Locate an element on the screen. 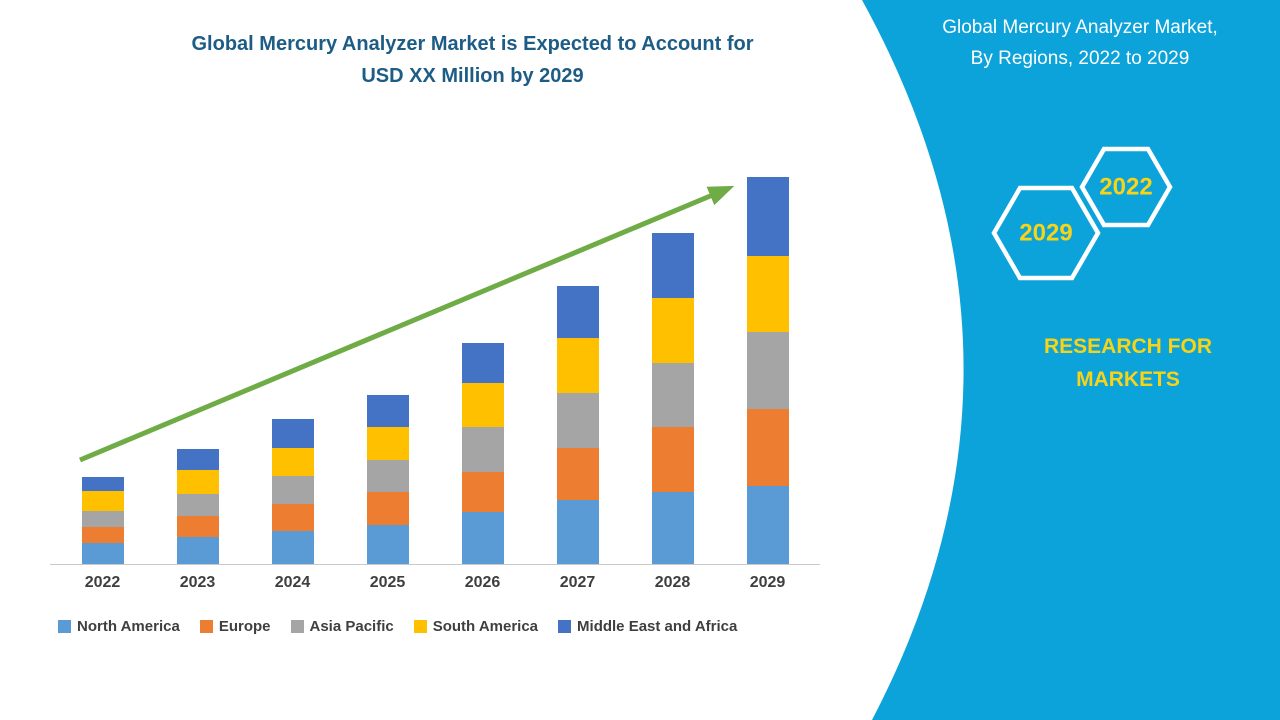 This screenshot has width=1280, height=720. x-axis-tick-label: 2025 is located at coordinates (387, 582).